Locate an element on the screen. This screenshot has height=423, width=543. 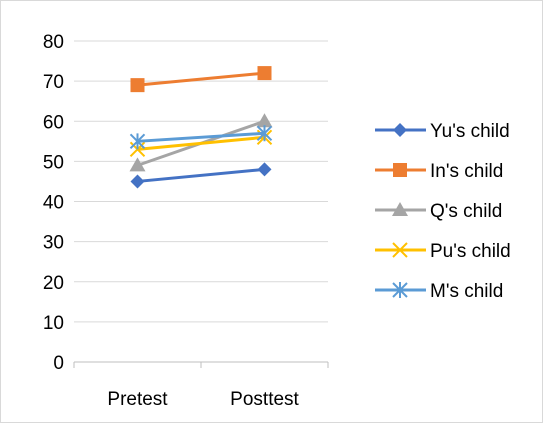
y-tick-label: 10 is located at coordinates (53, 323).